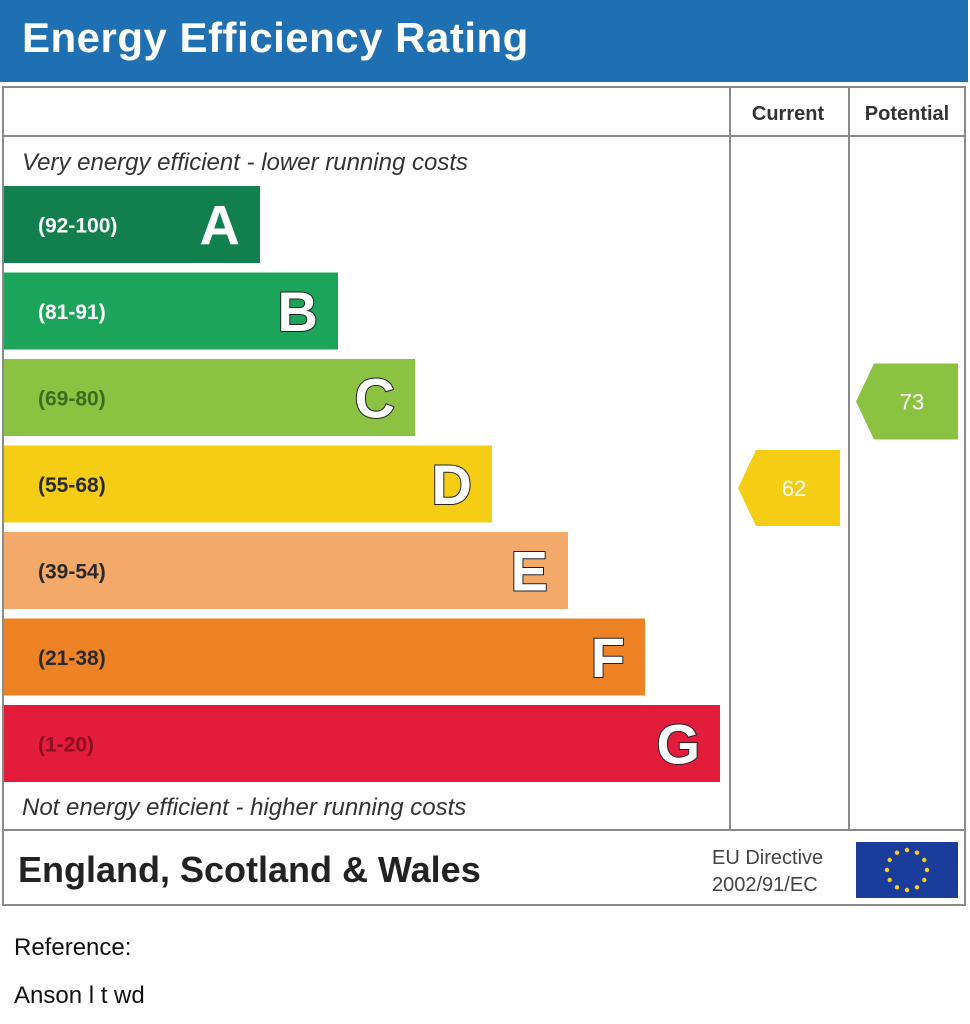  What do you see at coordinates (362, 743) in the screenshot?
I see `band-g-bar` at bounding box center [362, 743].